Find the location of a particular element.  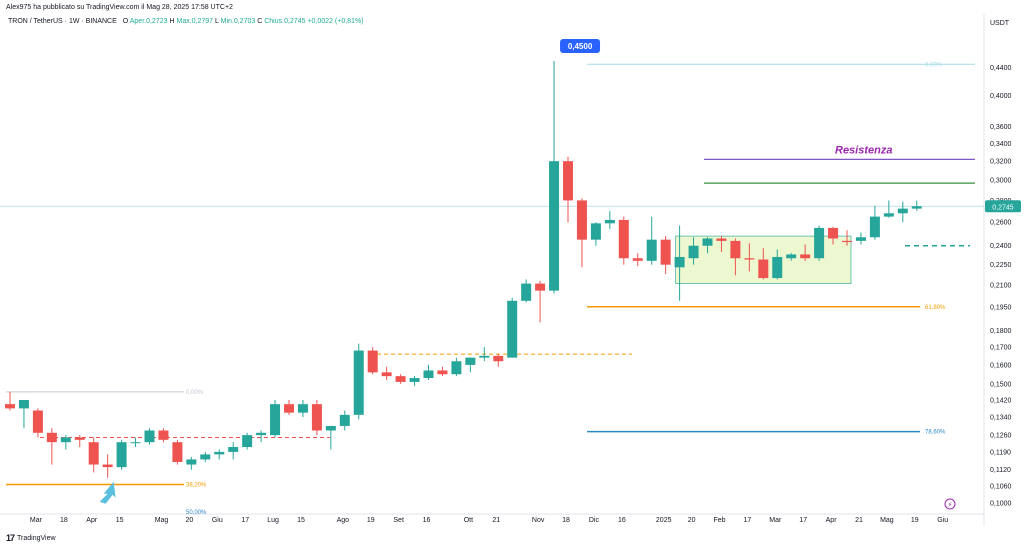

x-tick-label: Set is located at coordinates (398, 520).